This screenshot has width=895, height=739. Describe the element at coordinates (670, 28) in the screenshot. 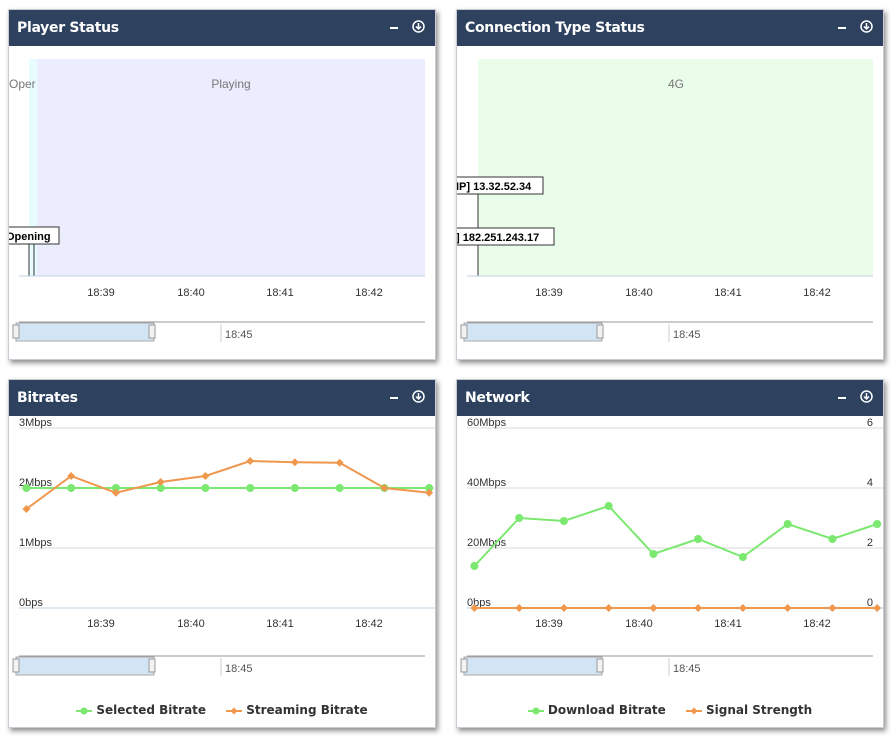

I see `panel-header: Connection Type Status` at that location.